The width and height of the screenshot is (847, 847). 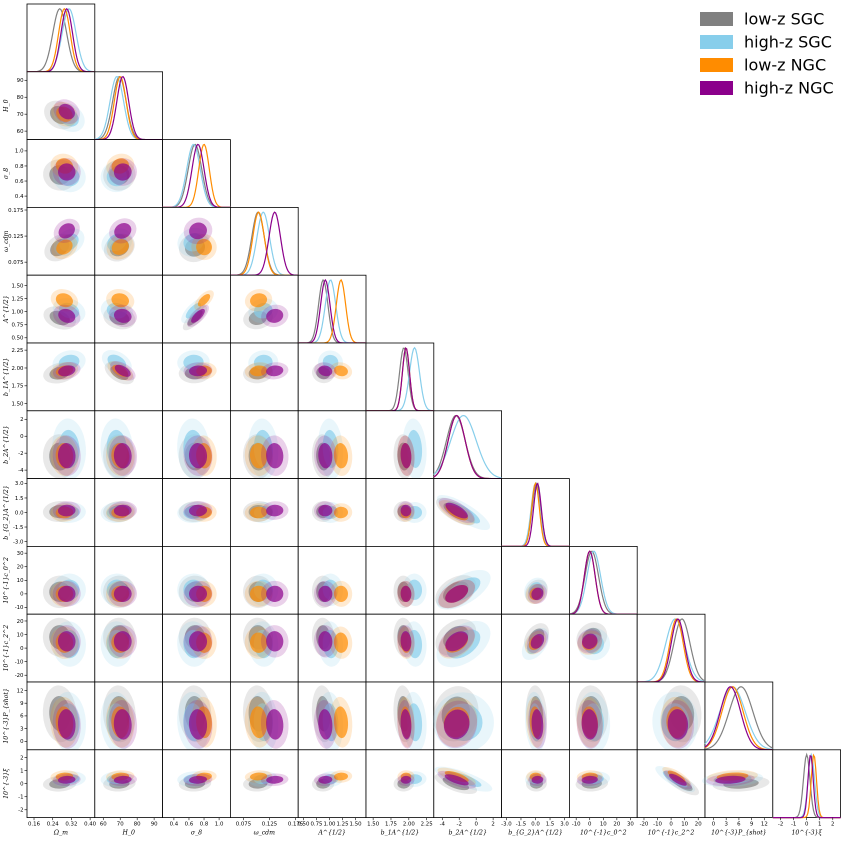 What do you see at coordinates (19, 197) in the screenshot?
I see `y-tick-label: 0.4` at bounding box center [19, 197].